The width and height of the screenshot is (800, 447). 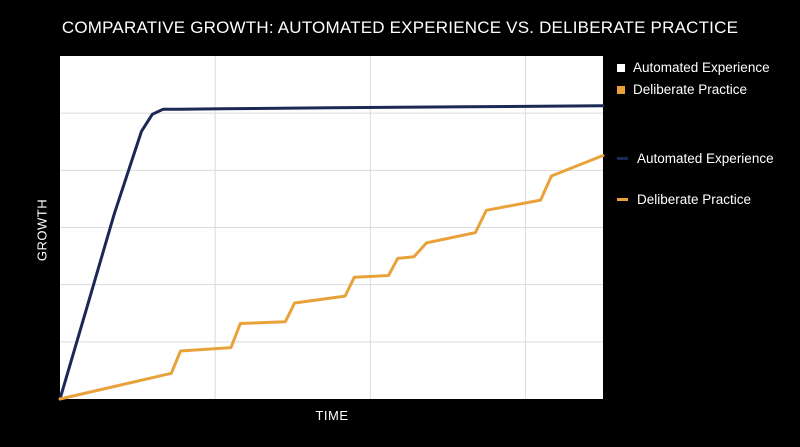 I want to click on legend-item-deliberate-practice-square: Deliberate Practice, so click(x=682, y=89).